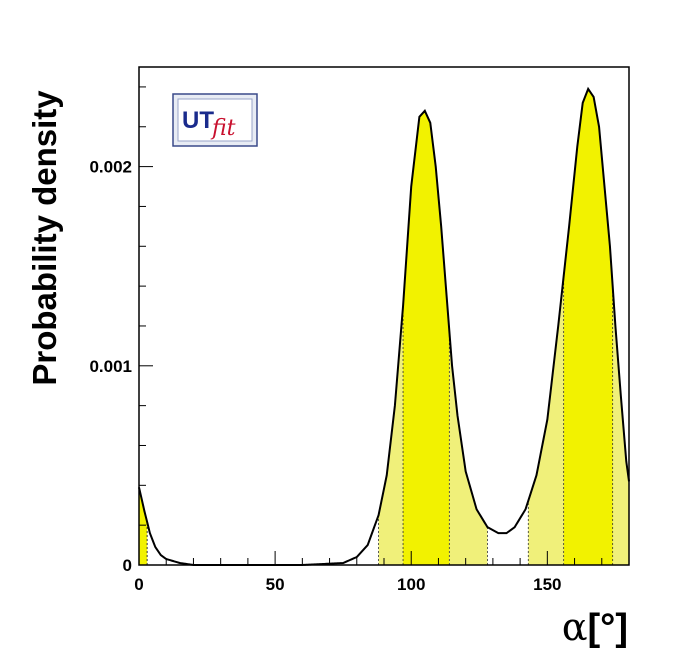 The width and height of the screenshot is (698, 665). What do you see at coordinates (275, 584) in the screenshot?
I see `x-tick-label: 50` at bounding box center [275, 584].